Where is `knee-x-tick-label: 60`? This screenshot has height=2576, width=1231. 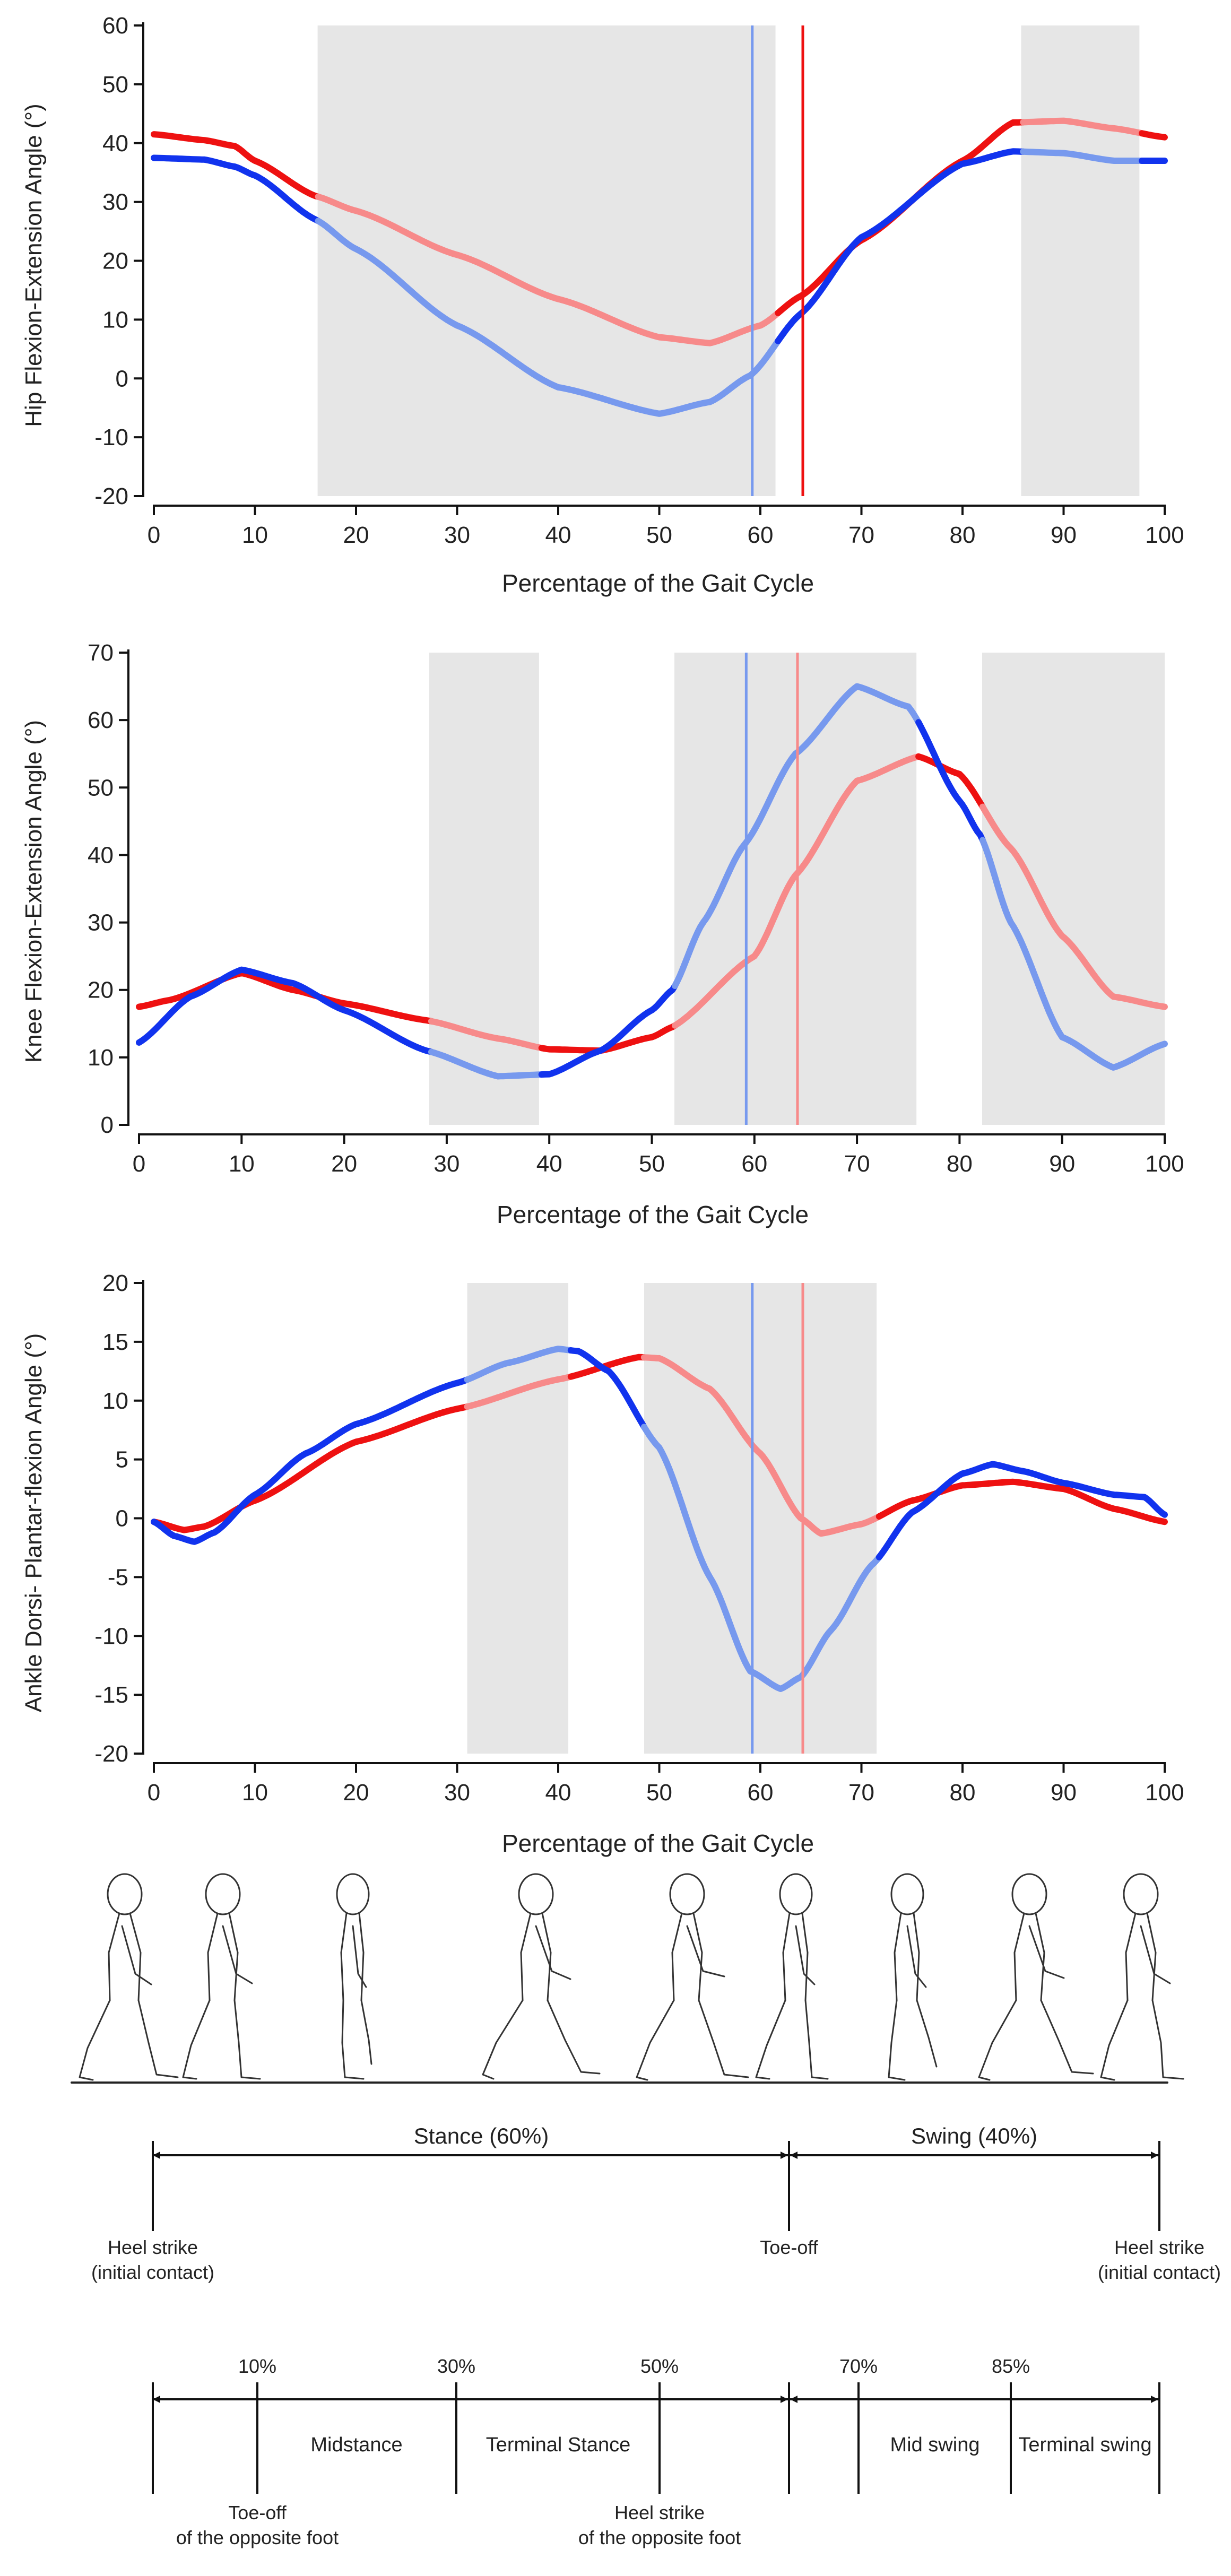
knee-x-tick-label: 60 is located at coordinates (754, 1164).